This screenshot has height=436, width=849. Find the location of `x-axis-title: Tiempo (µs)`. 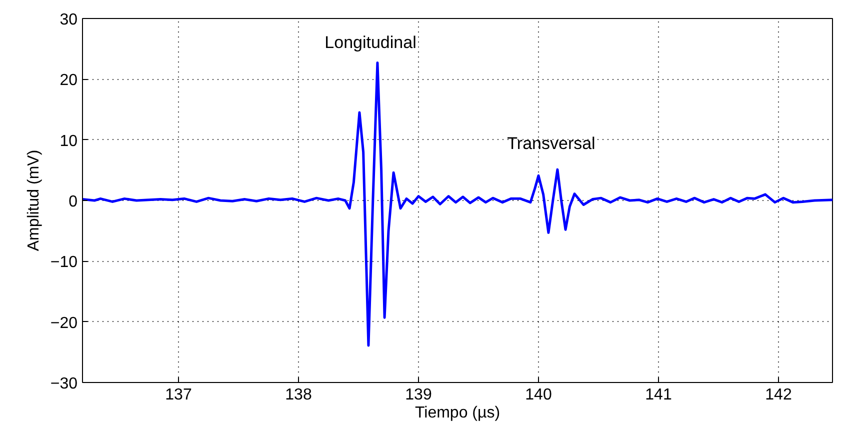

x-axis-title: Tiempo (µs) is located at coordinates (457, 413).